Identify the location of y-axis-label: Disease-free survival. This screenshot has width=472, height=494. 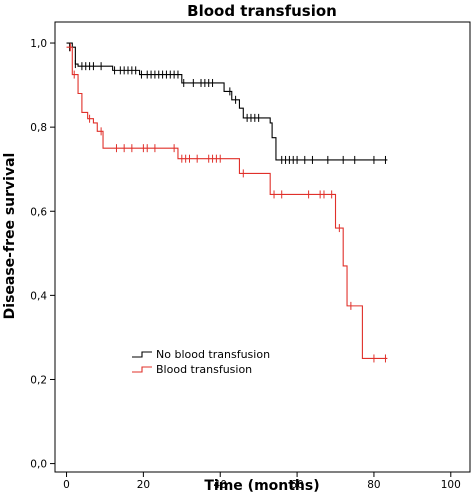
(10, 236).